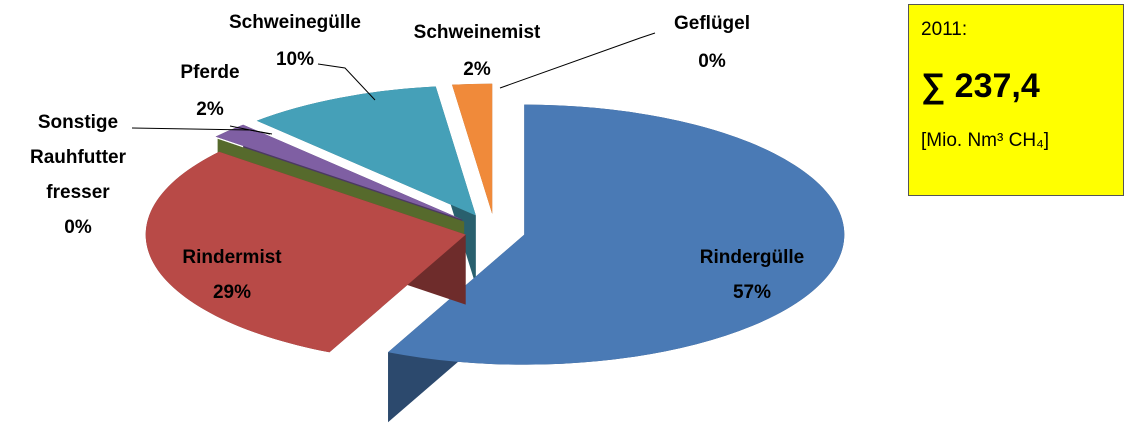  What do you see at coordinates (985, 140) in the screenshot?
I see `info-unit: [Mio. Nm³ CH₄]` at bounding box center [985, 140].